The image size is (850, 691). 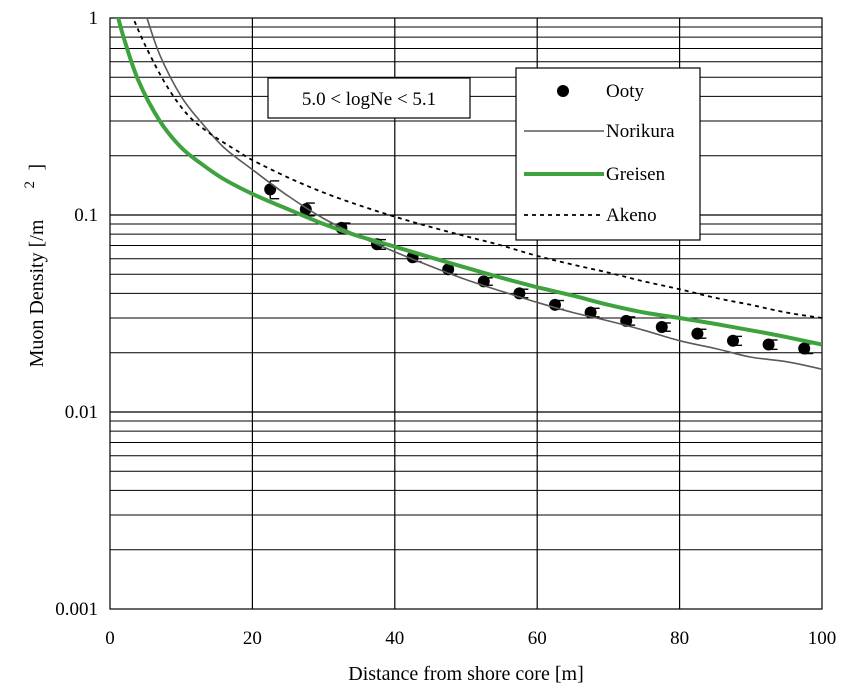 I want to click on legend-frame, so click(x=608, y=154).